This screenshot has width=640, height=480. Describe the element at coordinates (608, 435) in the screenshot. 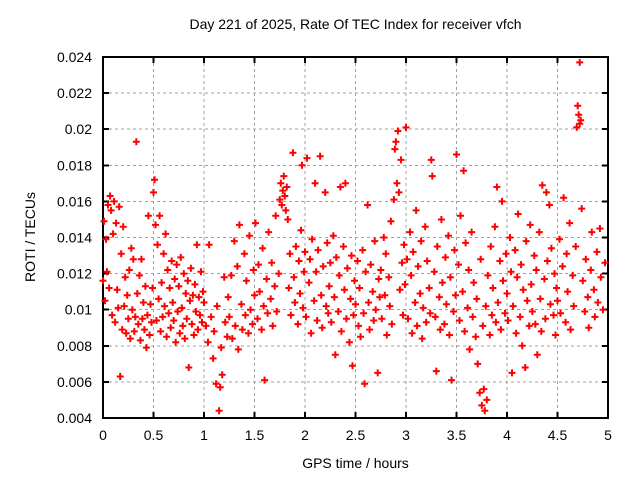

I see `x-tick-label: 5` at that location.